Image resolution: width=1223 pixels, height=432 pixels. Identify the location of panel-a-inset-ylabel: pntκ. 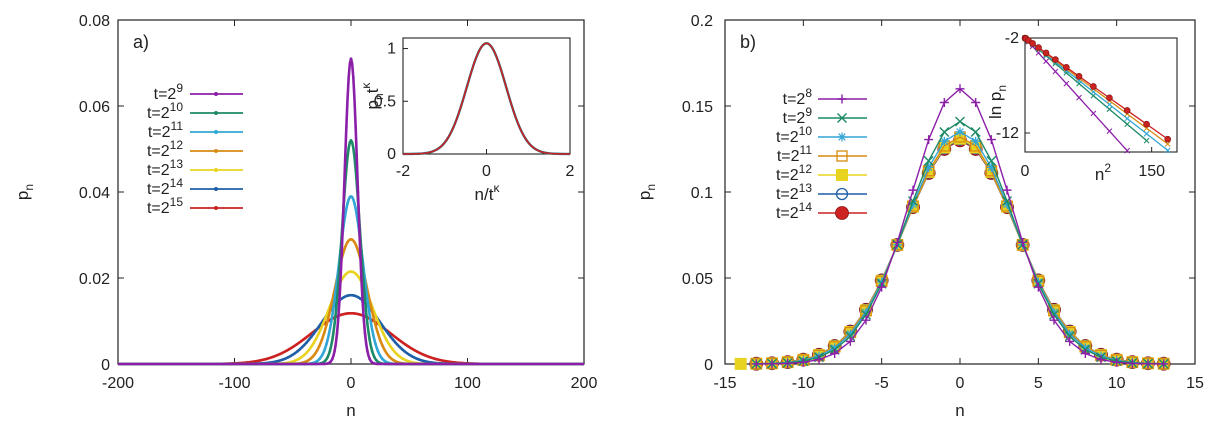
(372, 96).